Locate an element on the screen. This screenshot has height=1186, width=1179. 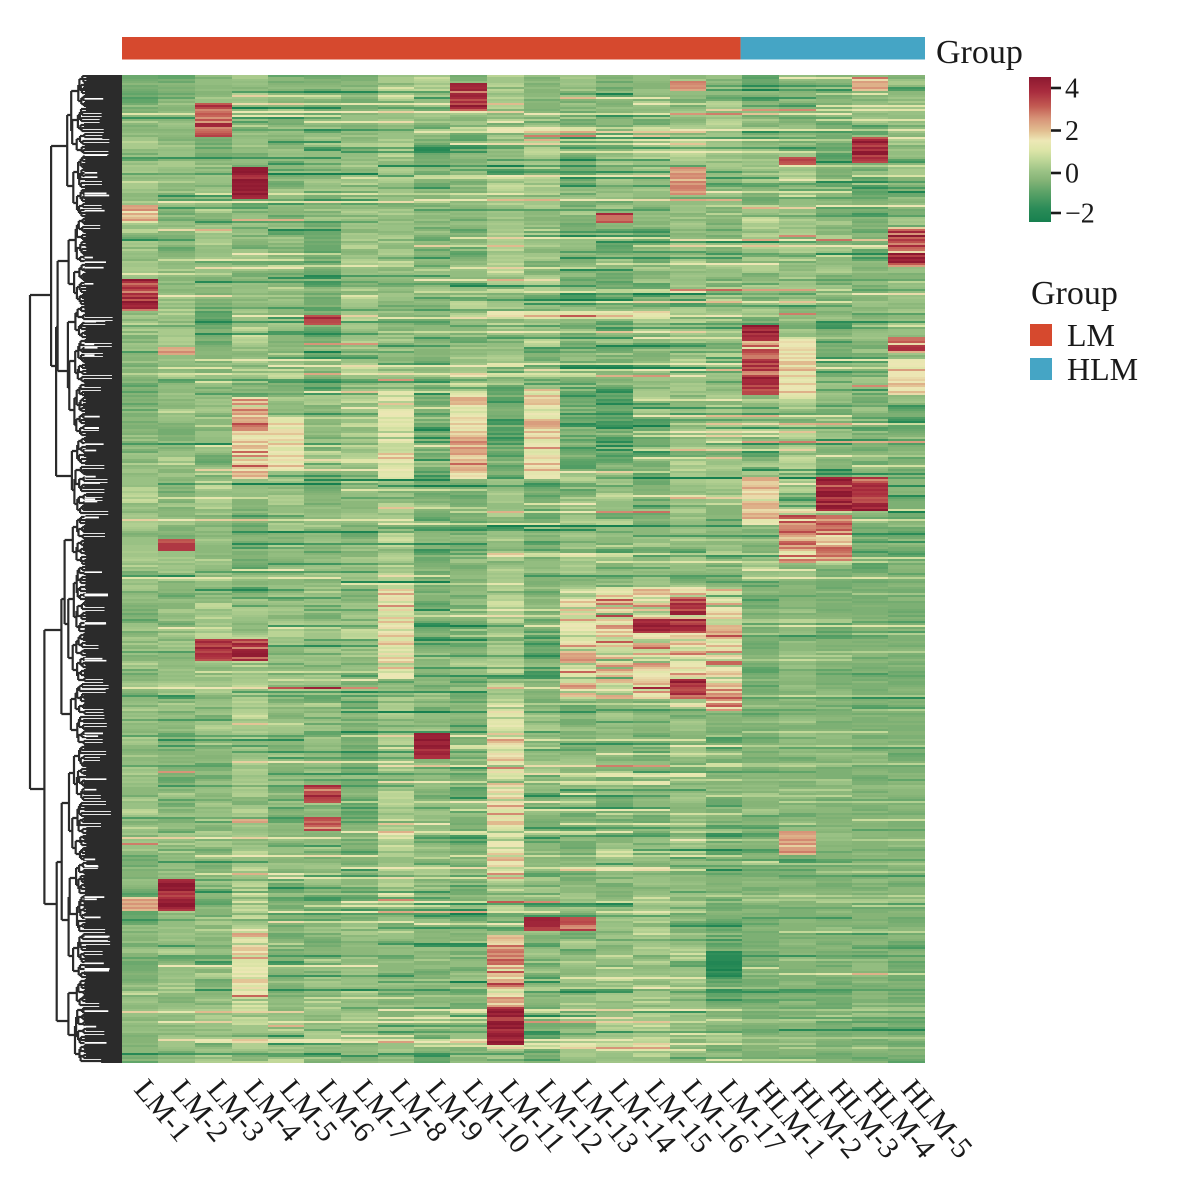
svg-text: 4 is located at coordinates (1072, 89).